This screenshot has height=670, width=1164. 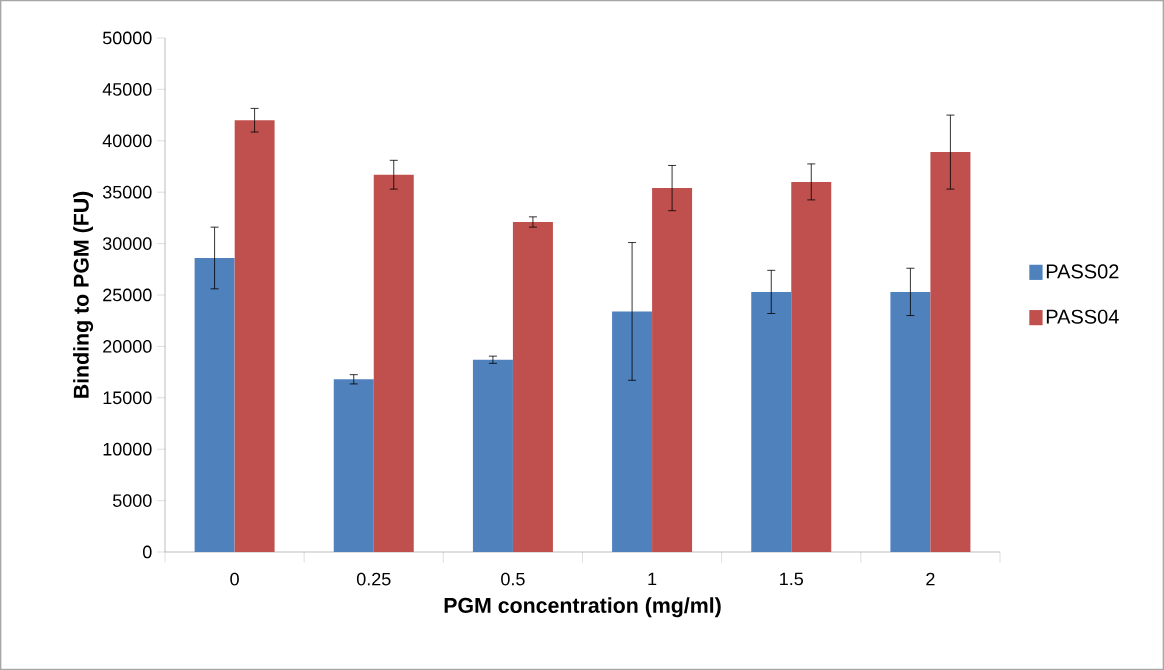 I want to click on x-tick-label: 0, so click(x=234, y=579).